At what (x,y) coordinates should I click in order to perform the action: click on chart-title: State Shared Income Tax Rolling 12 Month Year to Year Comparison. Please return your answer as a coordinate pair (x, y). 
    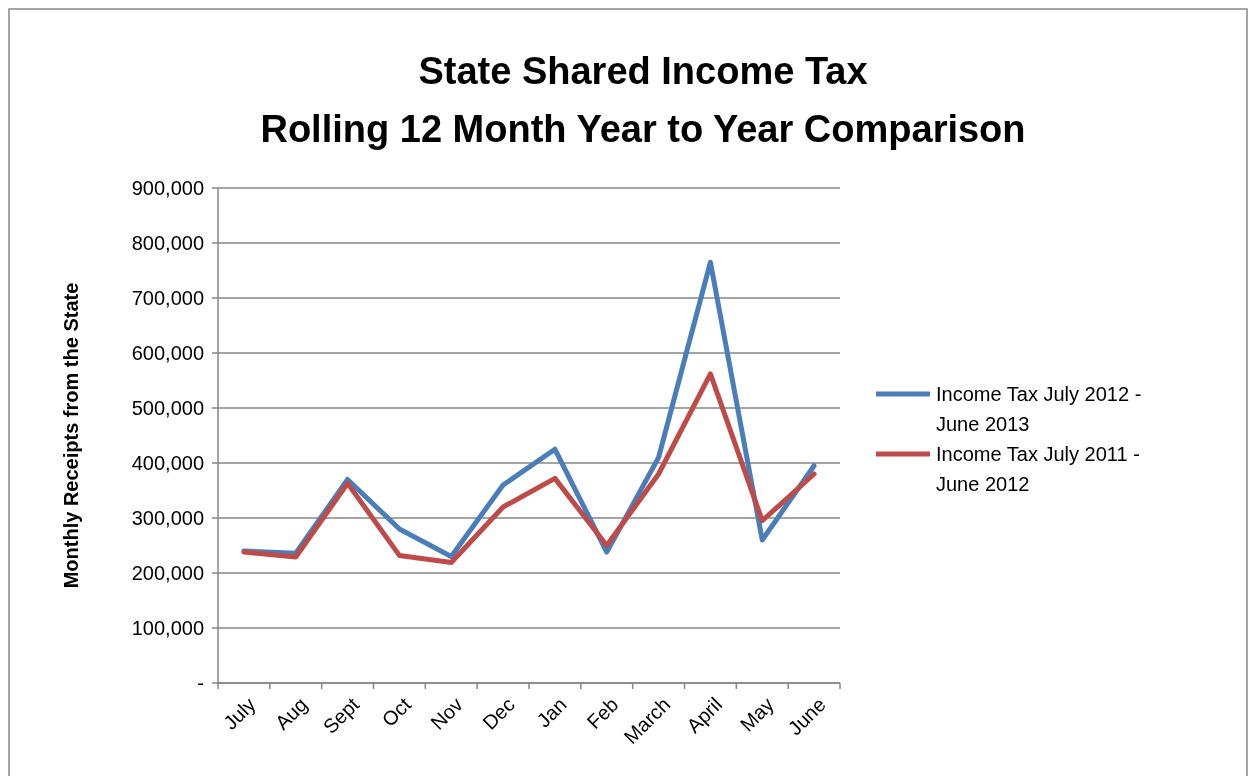
    Looking at the image, I should click on (643, 100).